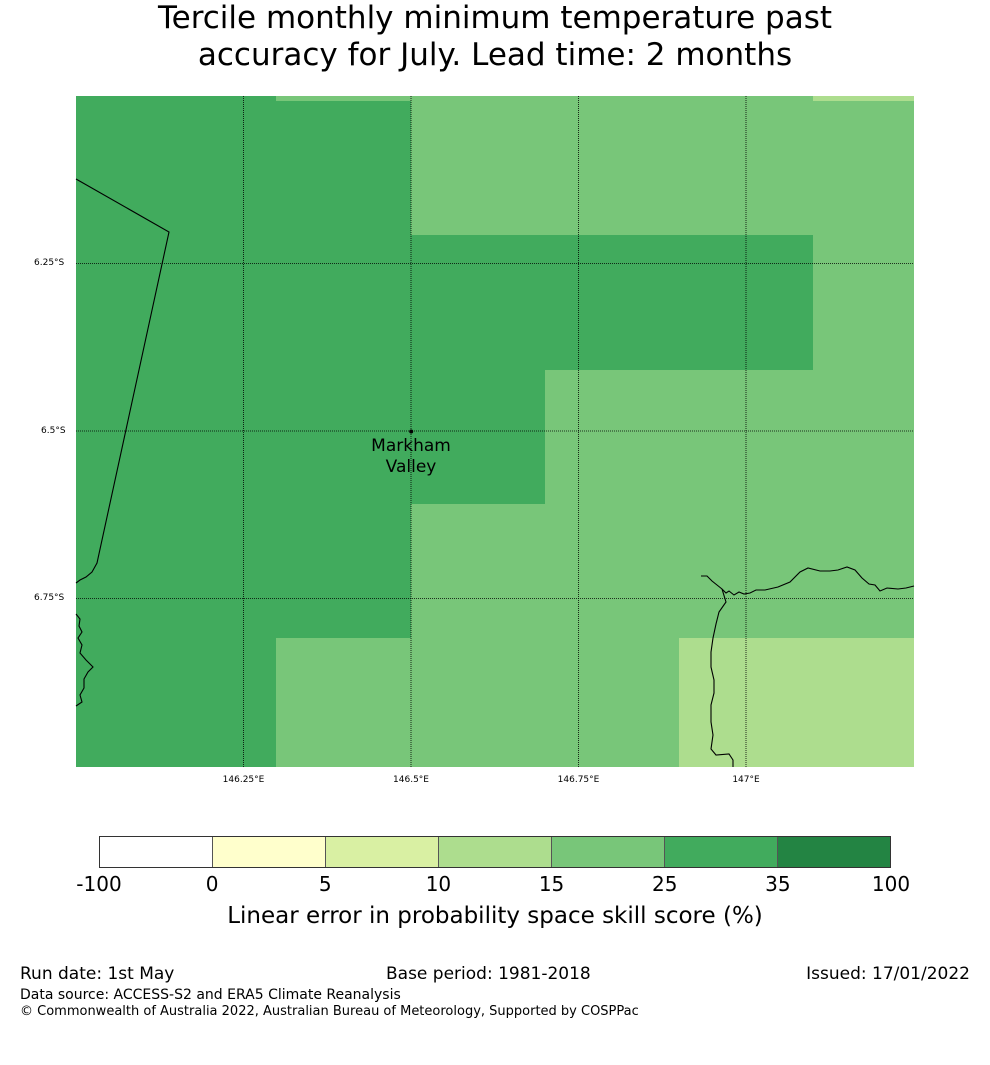 The height and width of the screenshot is (1065, 990). I want to click on lat-label-6-5: 6.5°S, so click(53, 431).